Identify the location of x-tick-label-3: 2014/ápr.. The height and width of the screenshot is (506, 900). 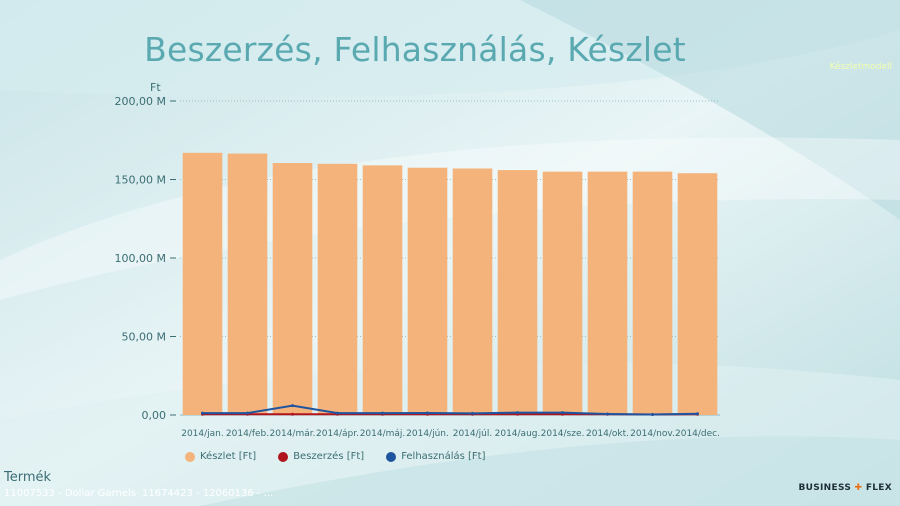
(337, 434).